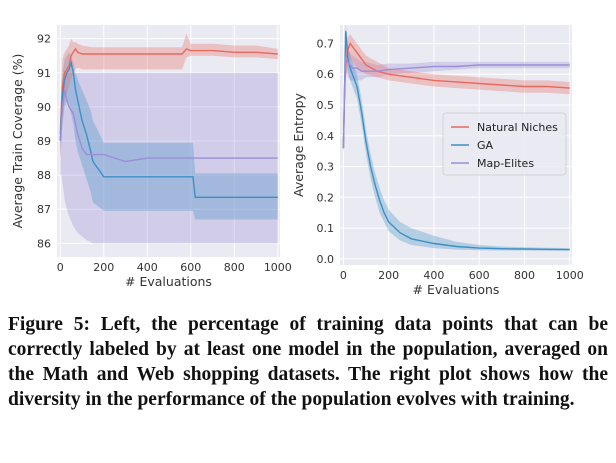 Image resolution: width=616 pixels, height=463 pixels. I want to click on y-tick-label: 89, so click(44, 141).